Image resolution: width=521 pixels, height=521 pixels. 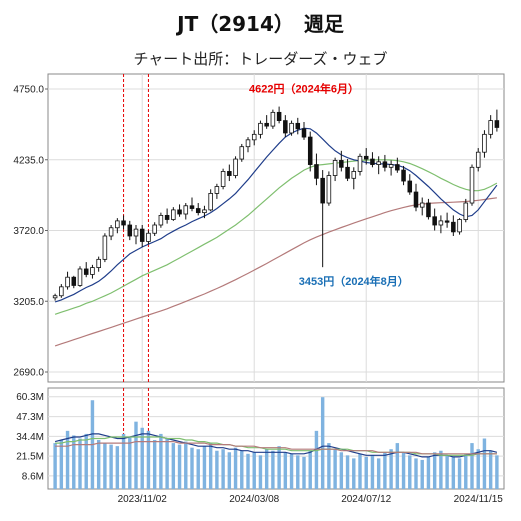 I want to click on volume-y-tick-label: 21.5M, so click(x=30, y=457).